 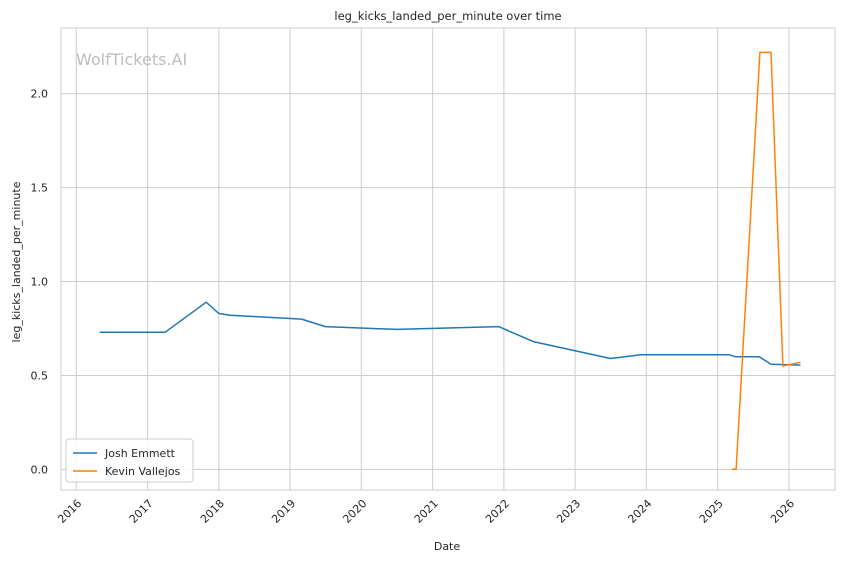 I want to click on legend: Josh Emmett Kevin Vallejos, so click(x=129, y=460).